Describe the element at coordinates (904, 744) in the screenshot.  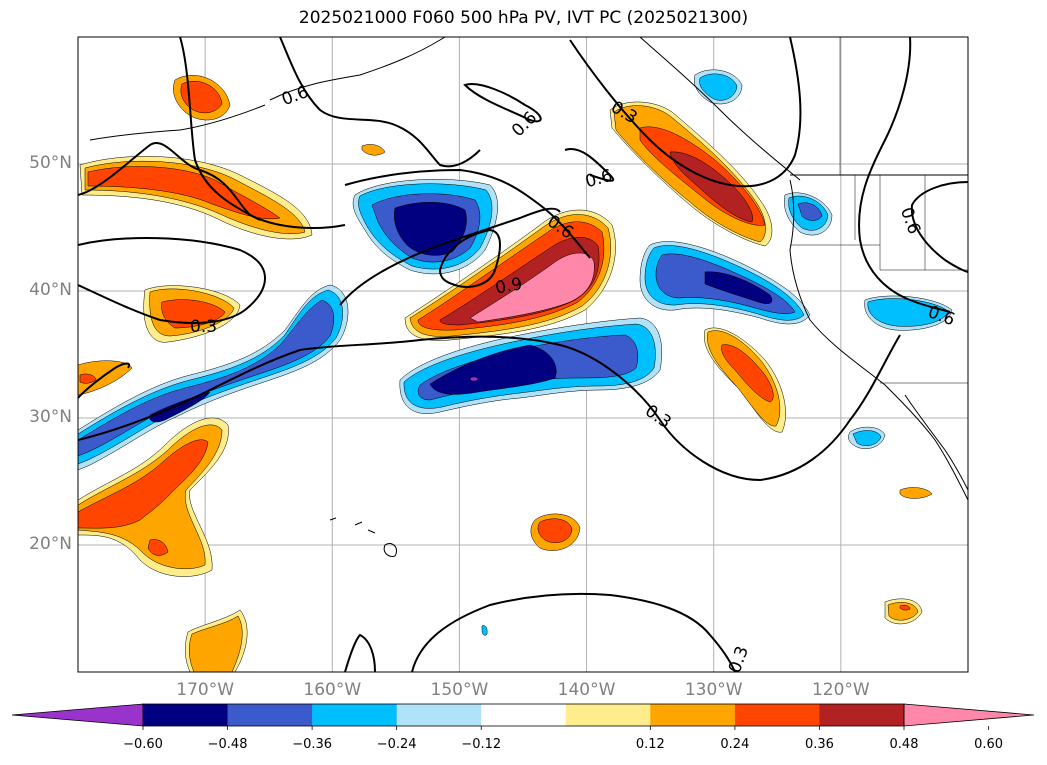
I see `colorbar-tick-label: 0.48` at that location.